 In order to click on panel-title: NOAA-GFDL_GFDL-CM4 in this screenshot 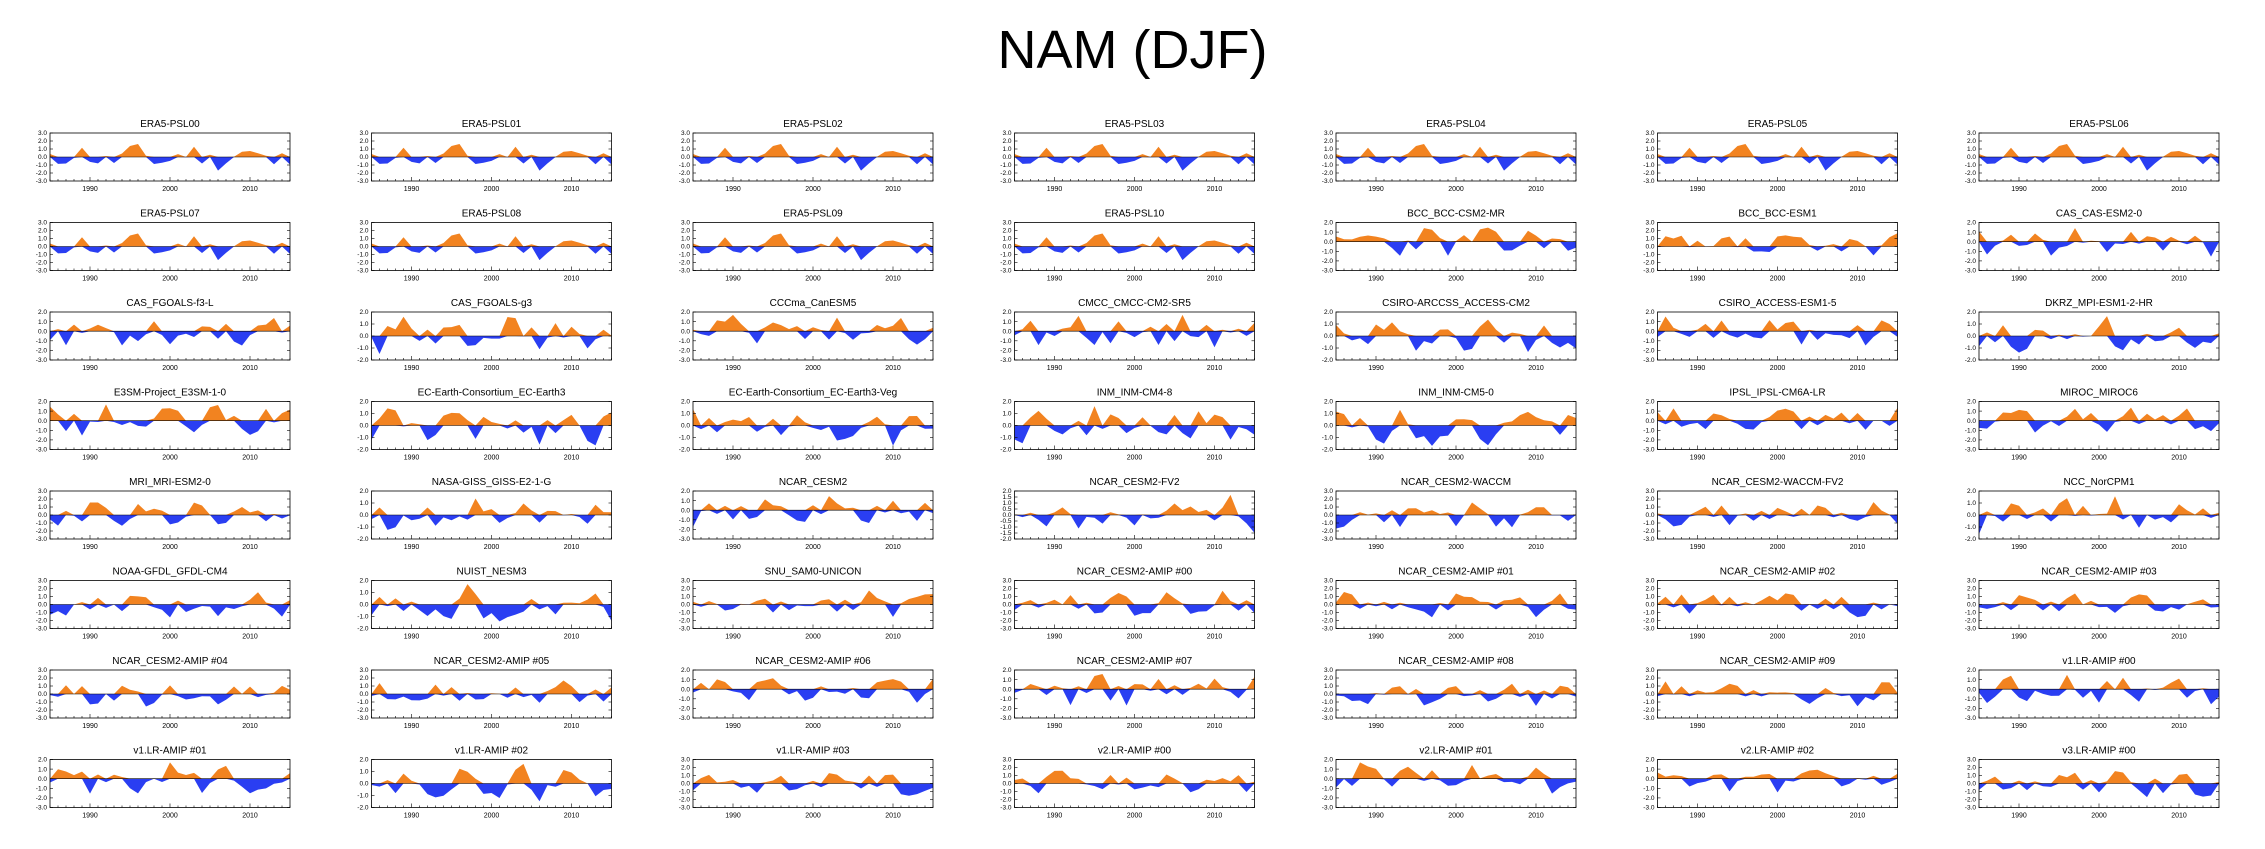, I will do `click(169, 572)`.